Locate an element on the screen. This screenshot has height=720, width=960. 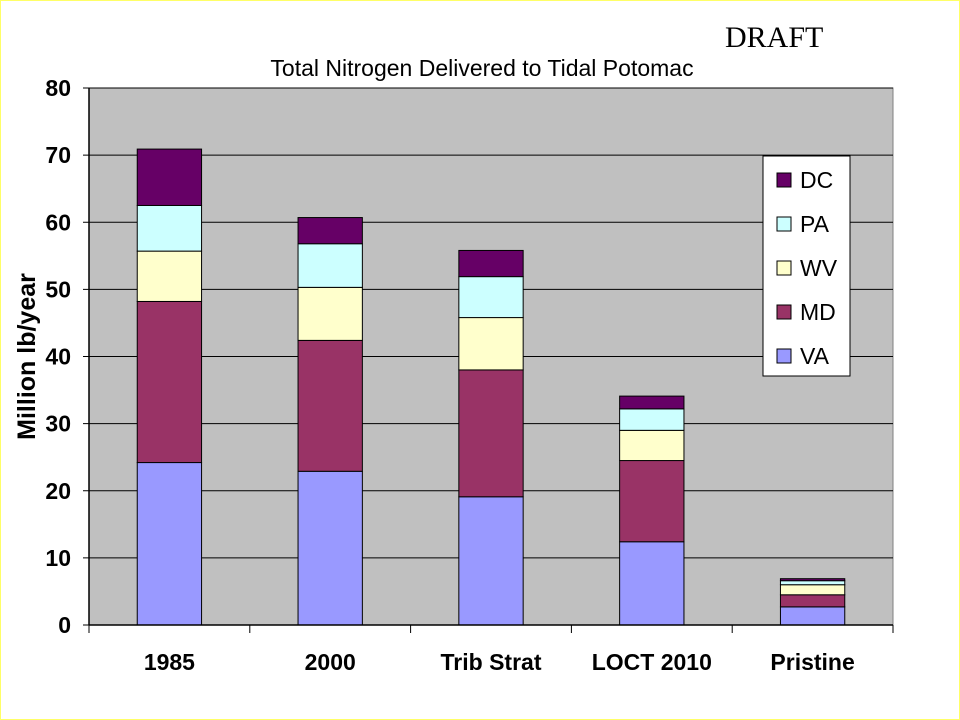
y-tick-label: 10 is located at coordinates (58, 558).